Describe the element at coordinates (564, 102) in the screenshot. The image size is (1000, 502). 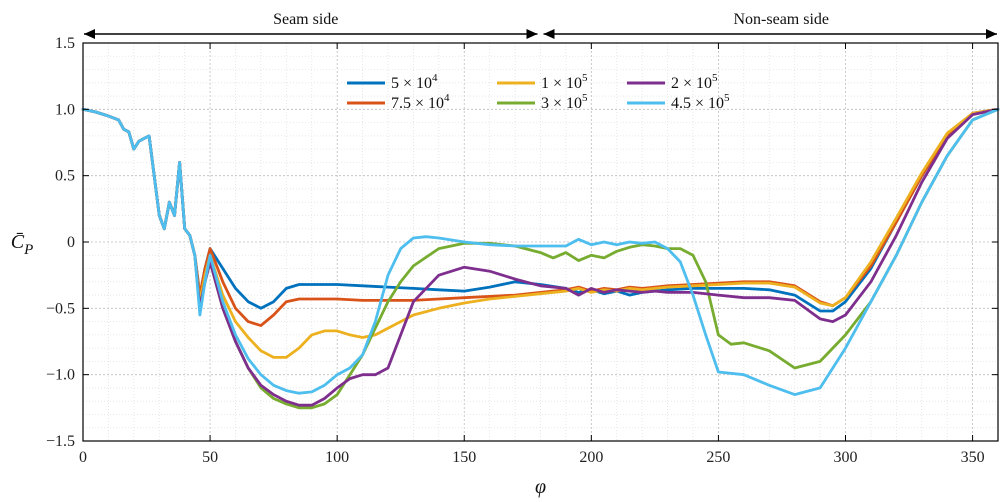
I see `legend-label: 3 × 10⁵` at that location.